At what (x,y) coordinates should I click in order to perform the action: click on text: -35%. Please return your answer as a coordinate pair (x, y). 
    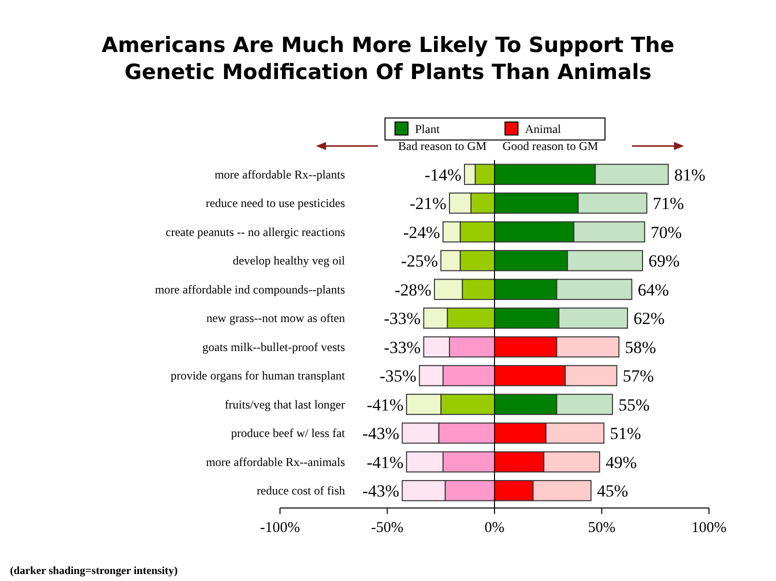
    Looking at the image, I should click on (398, 376).